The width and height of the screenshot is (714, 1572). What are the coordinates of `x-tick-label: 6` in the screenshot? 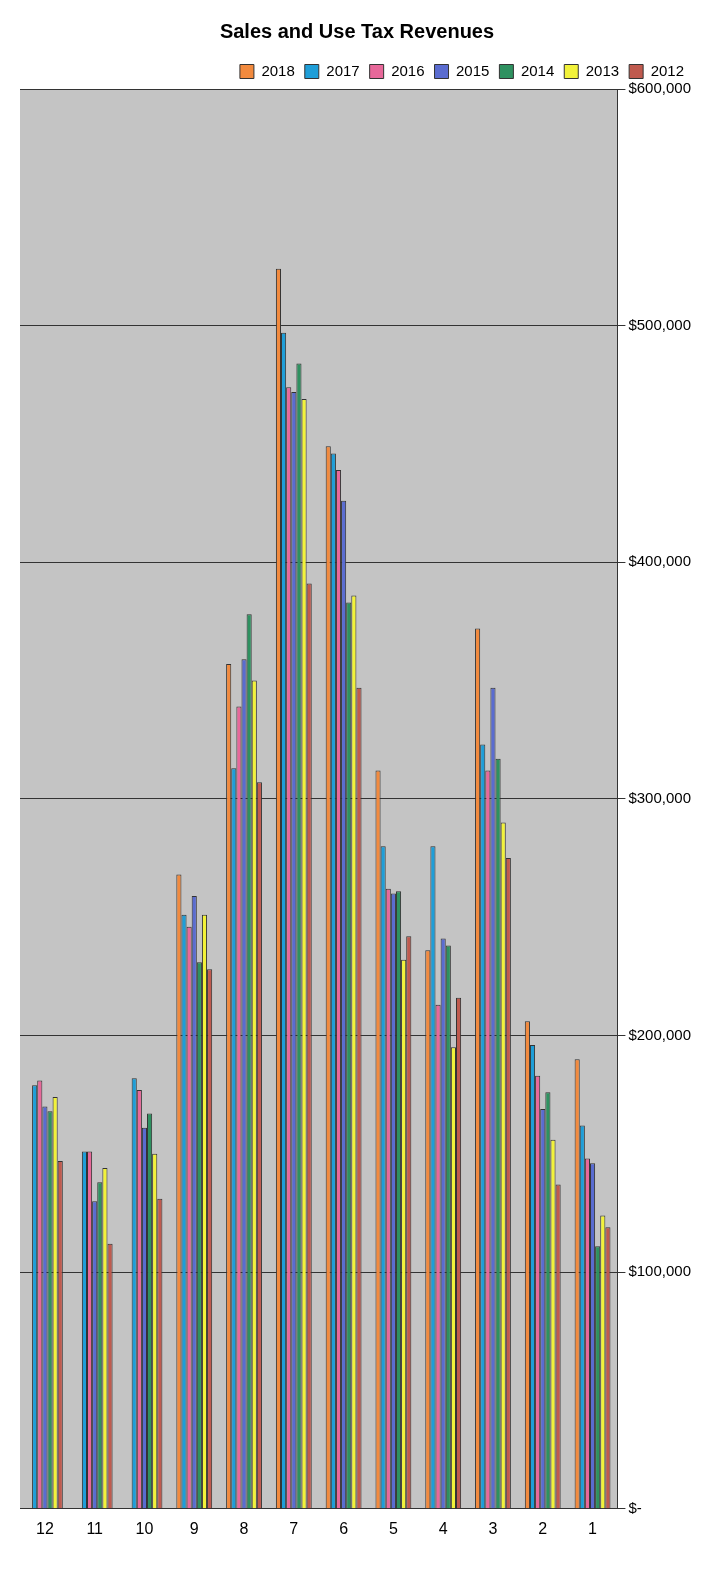 It's located at (344, 1528).